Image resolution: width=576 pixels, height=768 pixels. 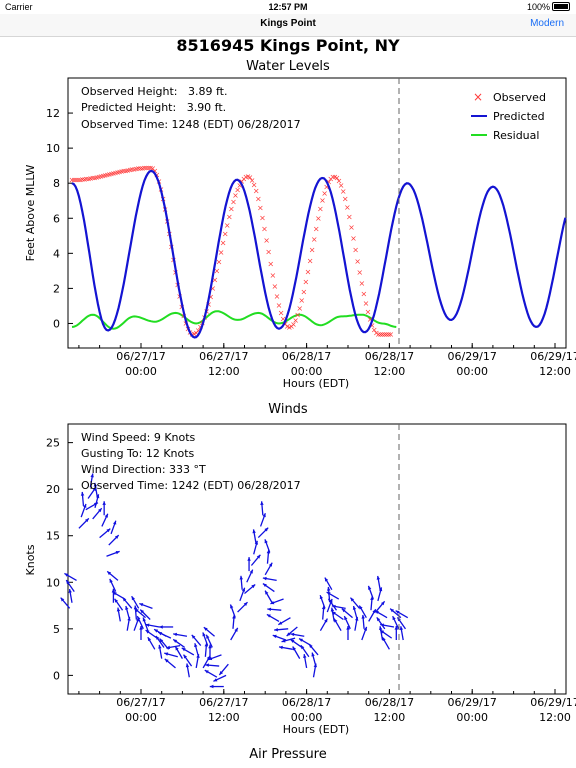 I want to click on modern-button: Modern, so click(x=547, y=23).